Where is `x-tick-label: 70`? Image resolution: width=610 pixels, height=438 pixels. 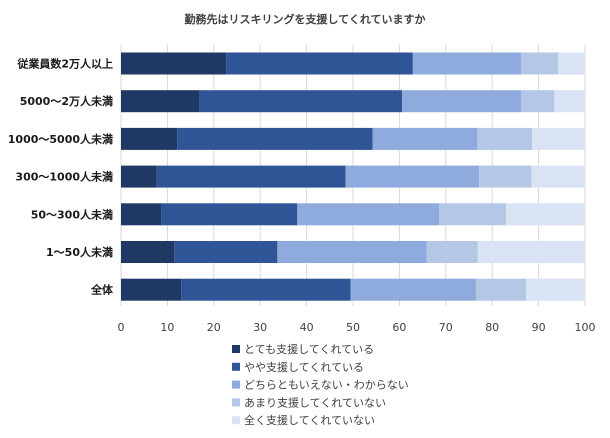
x-tick-label: 70 is located at coordinates (446, 327).